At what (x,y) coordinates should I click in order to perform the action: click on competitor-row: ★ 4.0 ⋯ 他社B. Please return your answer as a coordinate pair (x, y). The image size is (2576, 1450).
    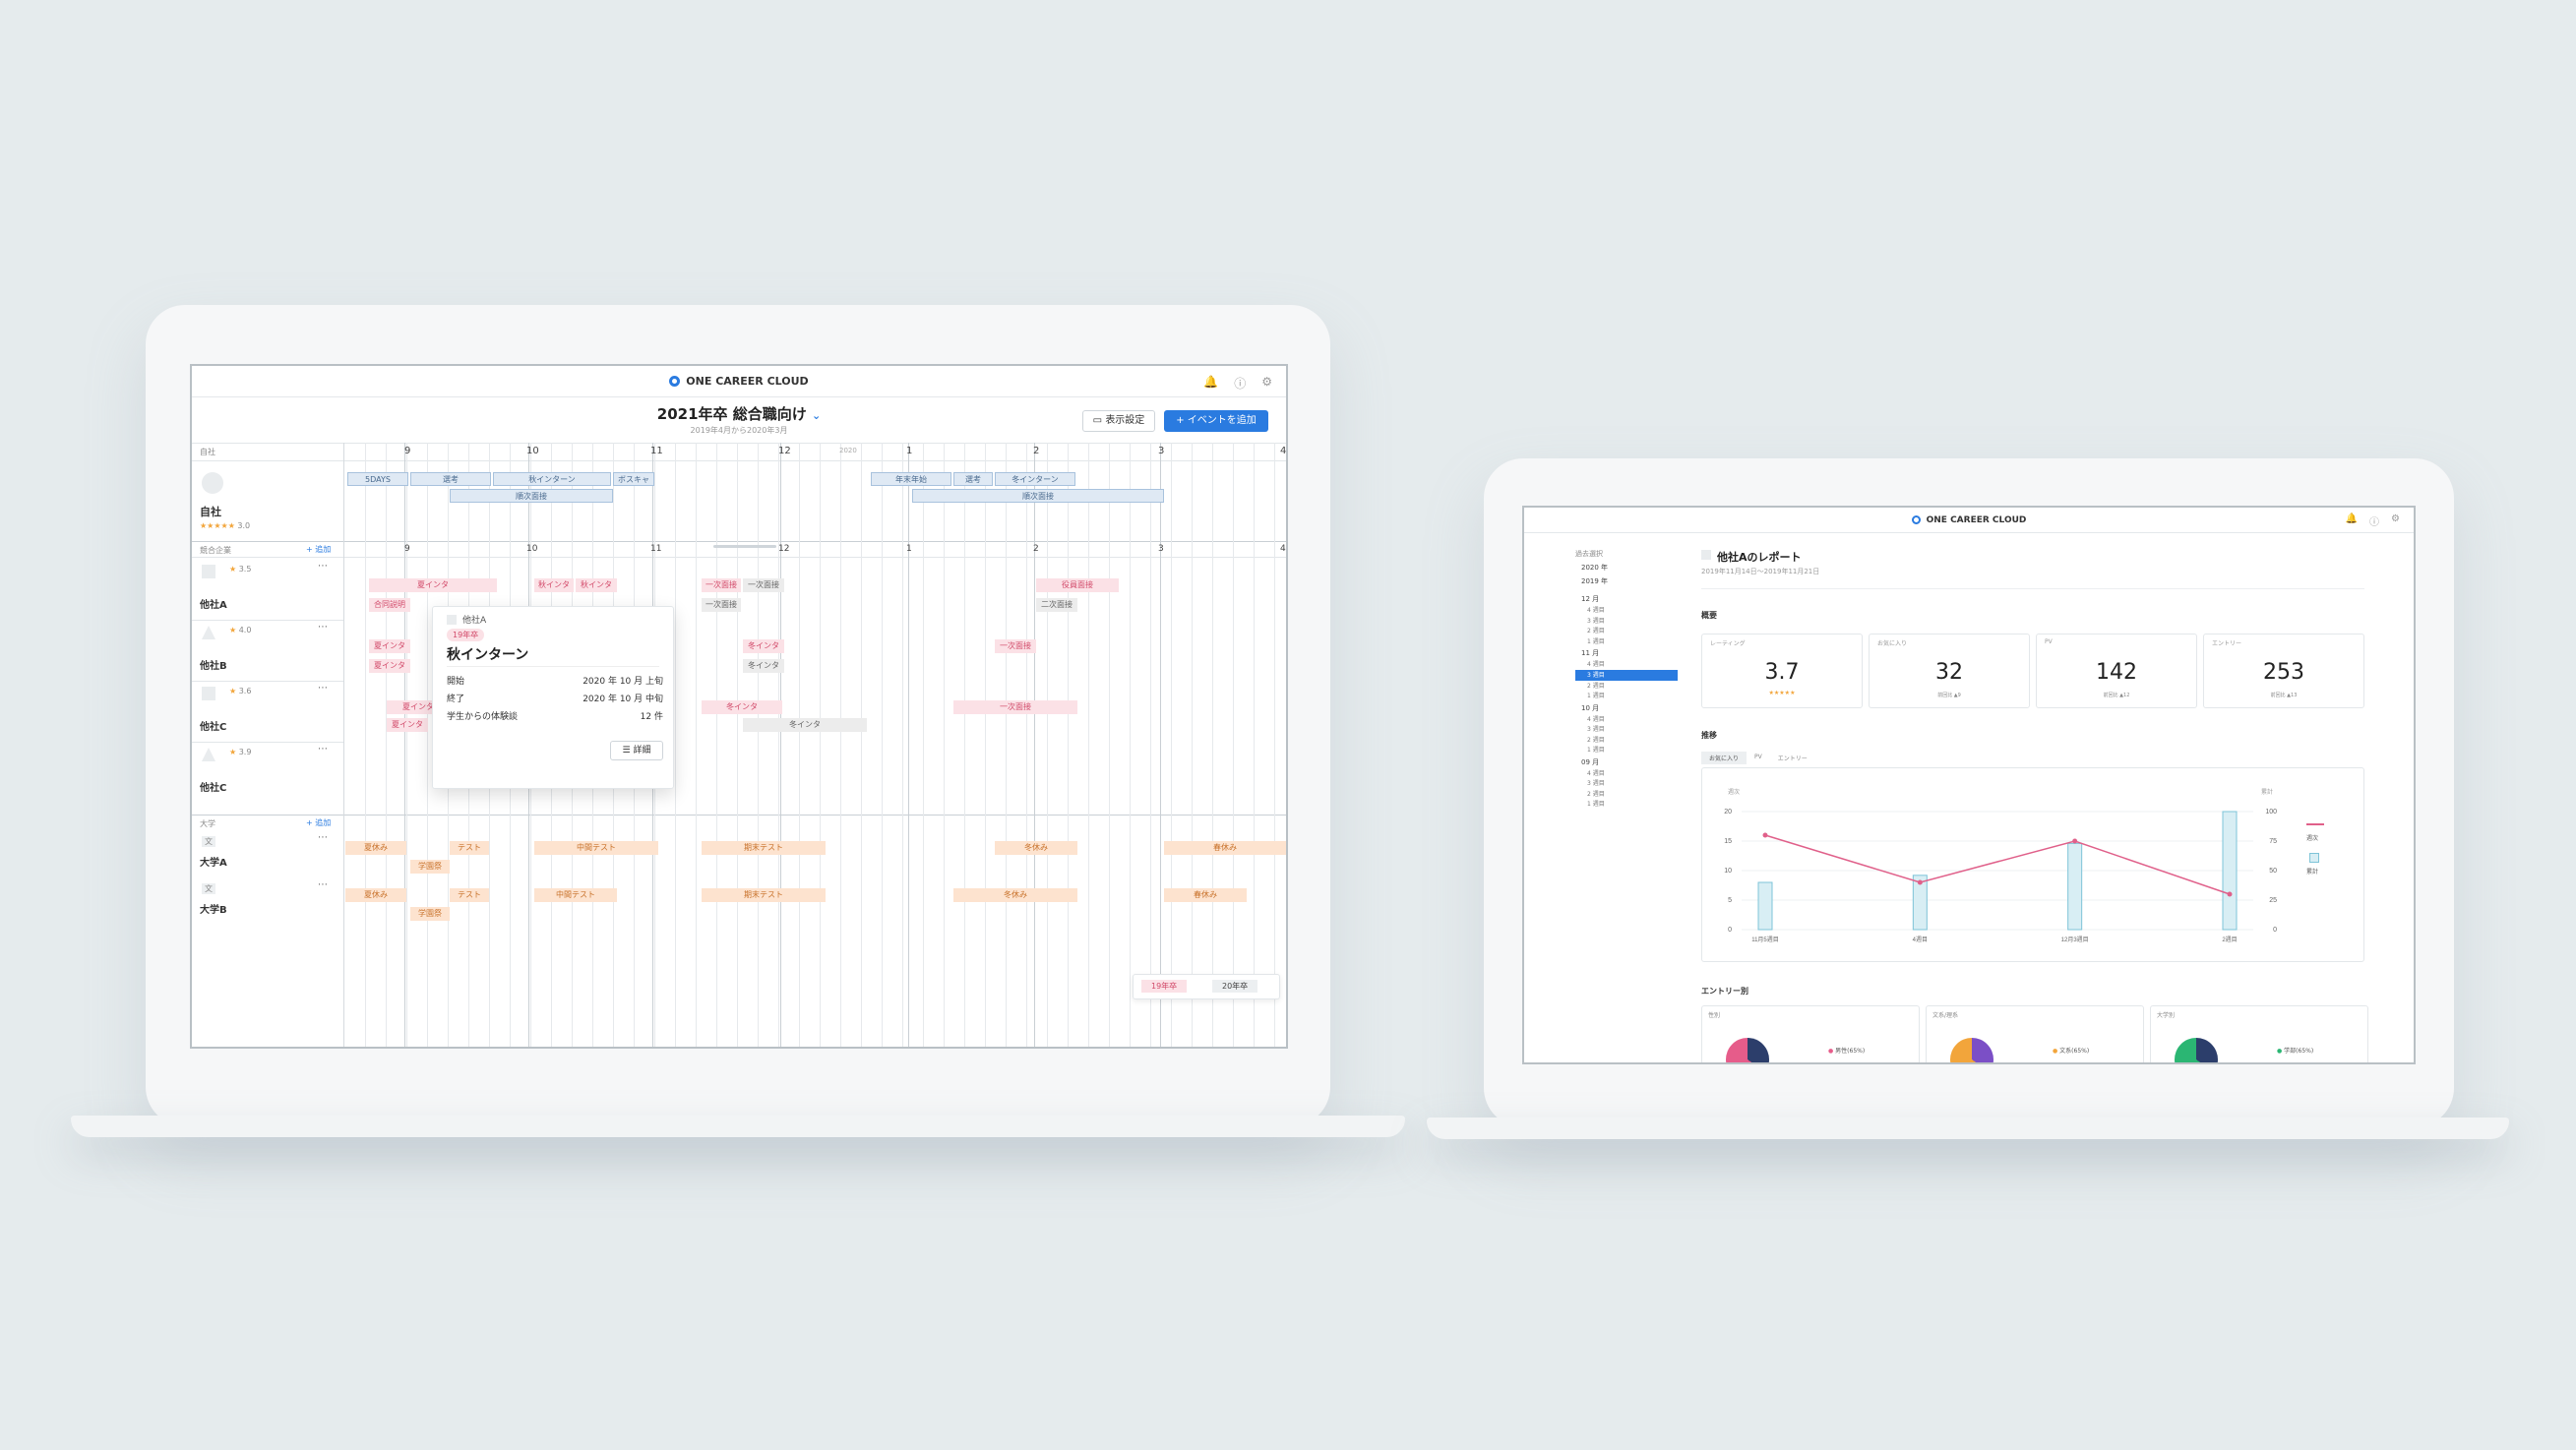
    Looking at the image, I should click on (267, 650).